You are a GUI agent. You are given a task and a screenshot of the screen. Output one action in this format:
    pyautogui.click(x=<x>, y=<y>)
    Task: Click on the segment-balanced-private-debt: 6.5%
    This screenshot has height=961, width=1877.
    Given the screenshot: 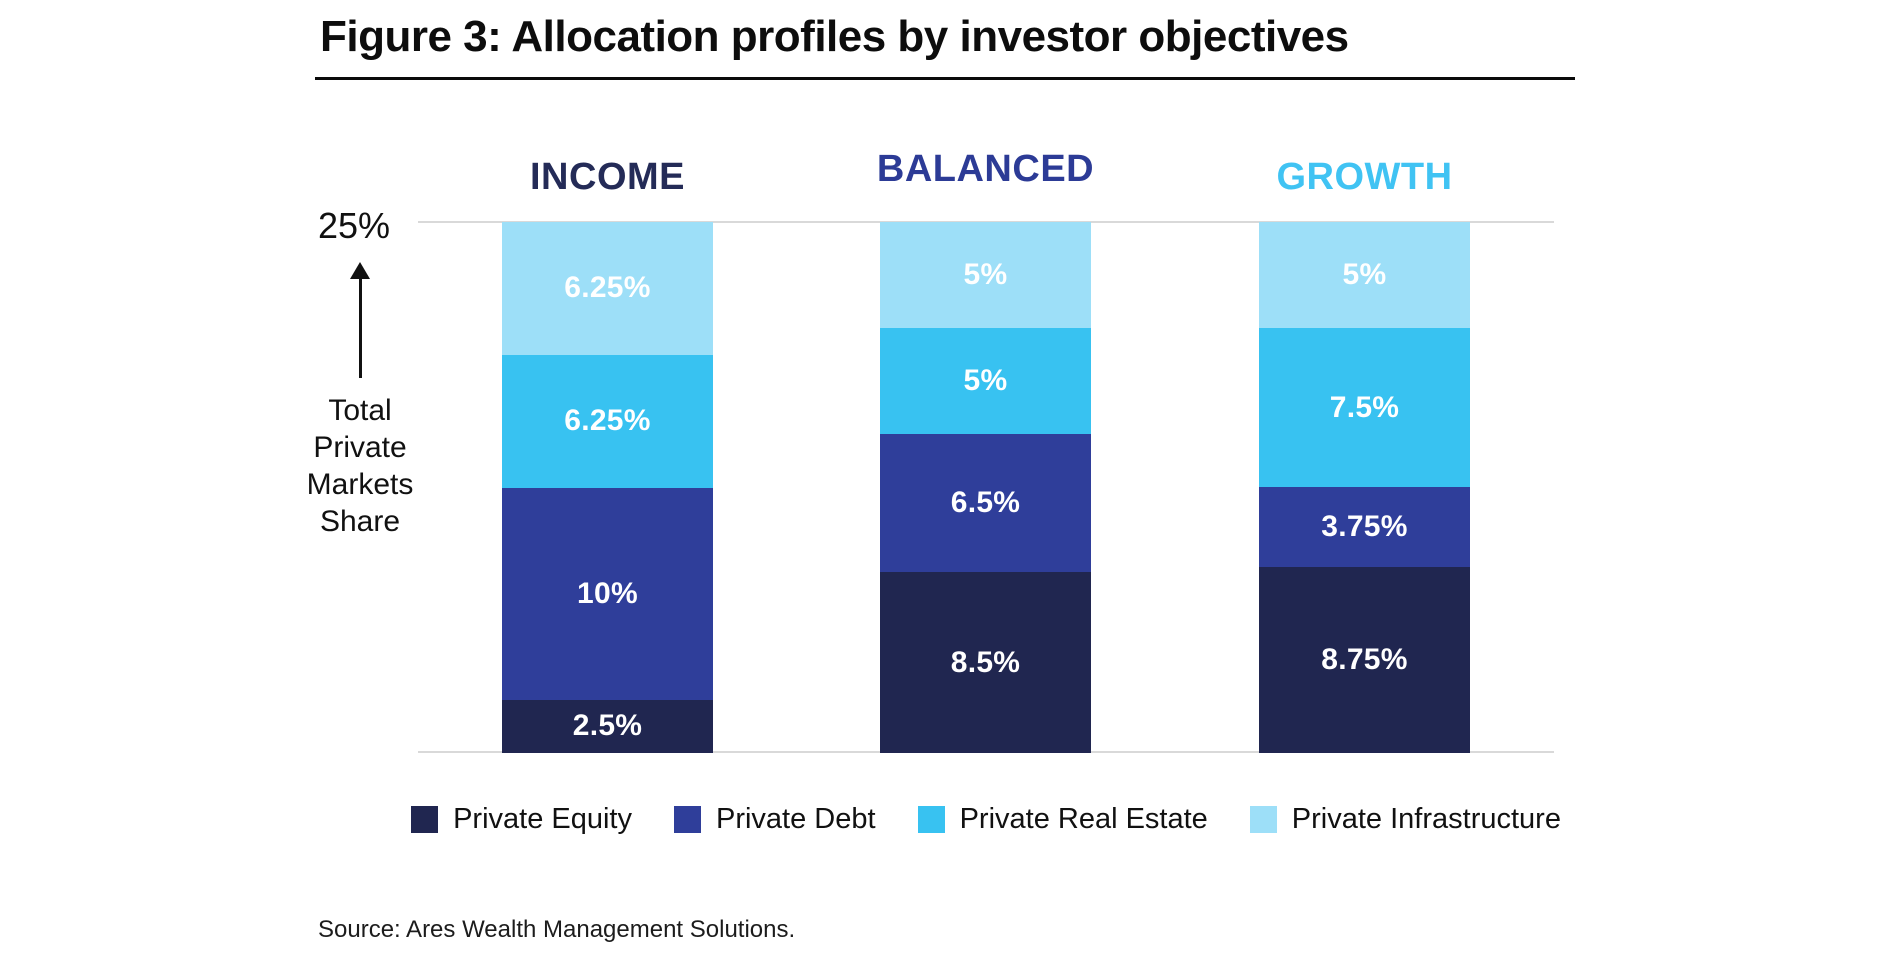 What is the action you would take?
    pyautogui.click(x=985, y=503)
    